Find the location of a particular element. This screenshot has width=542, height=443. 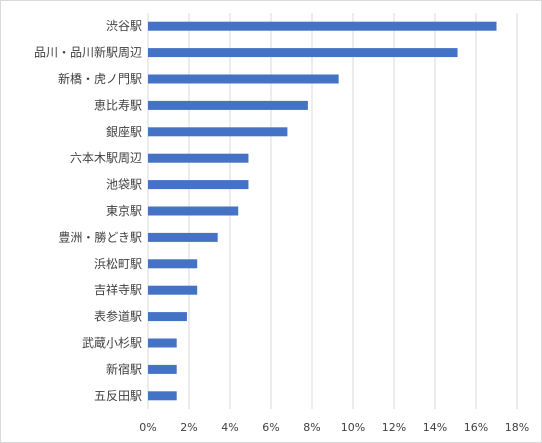

category-label: 池袋駅 is located at coordinates (124, 185).